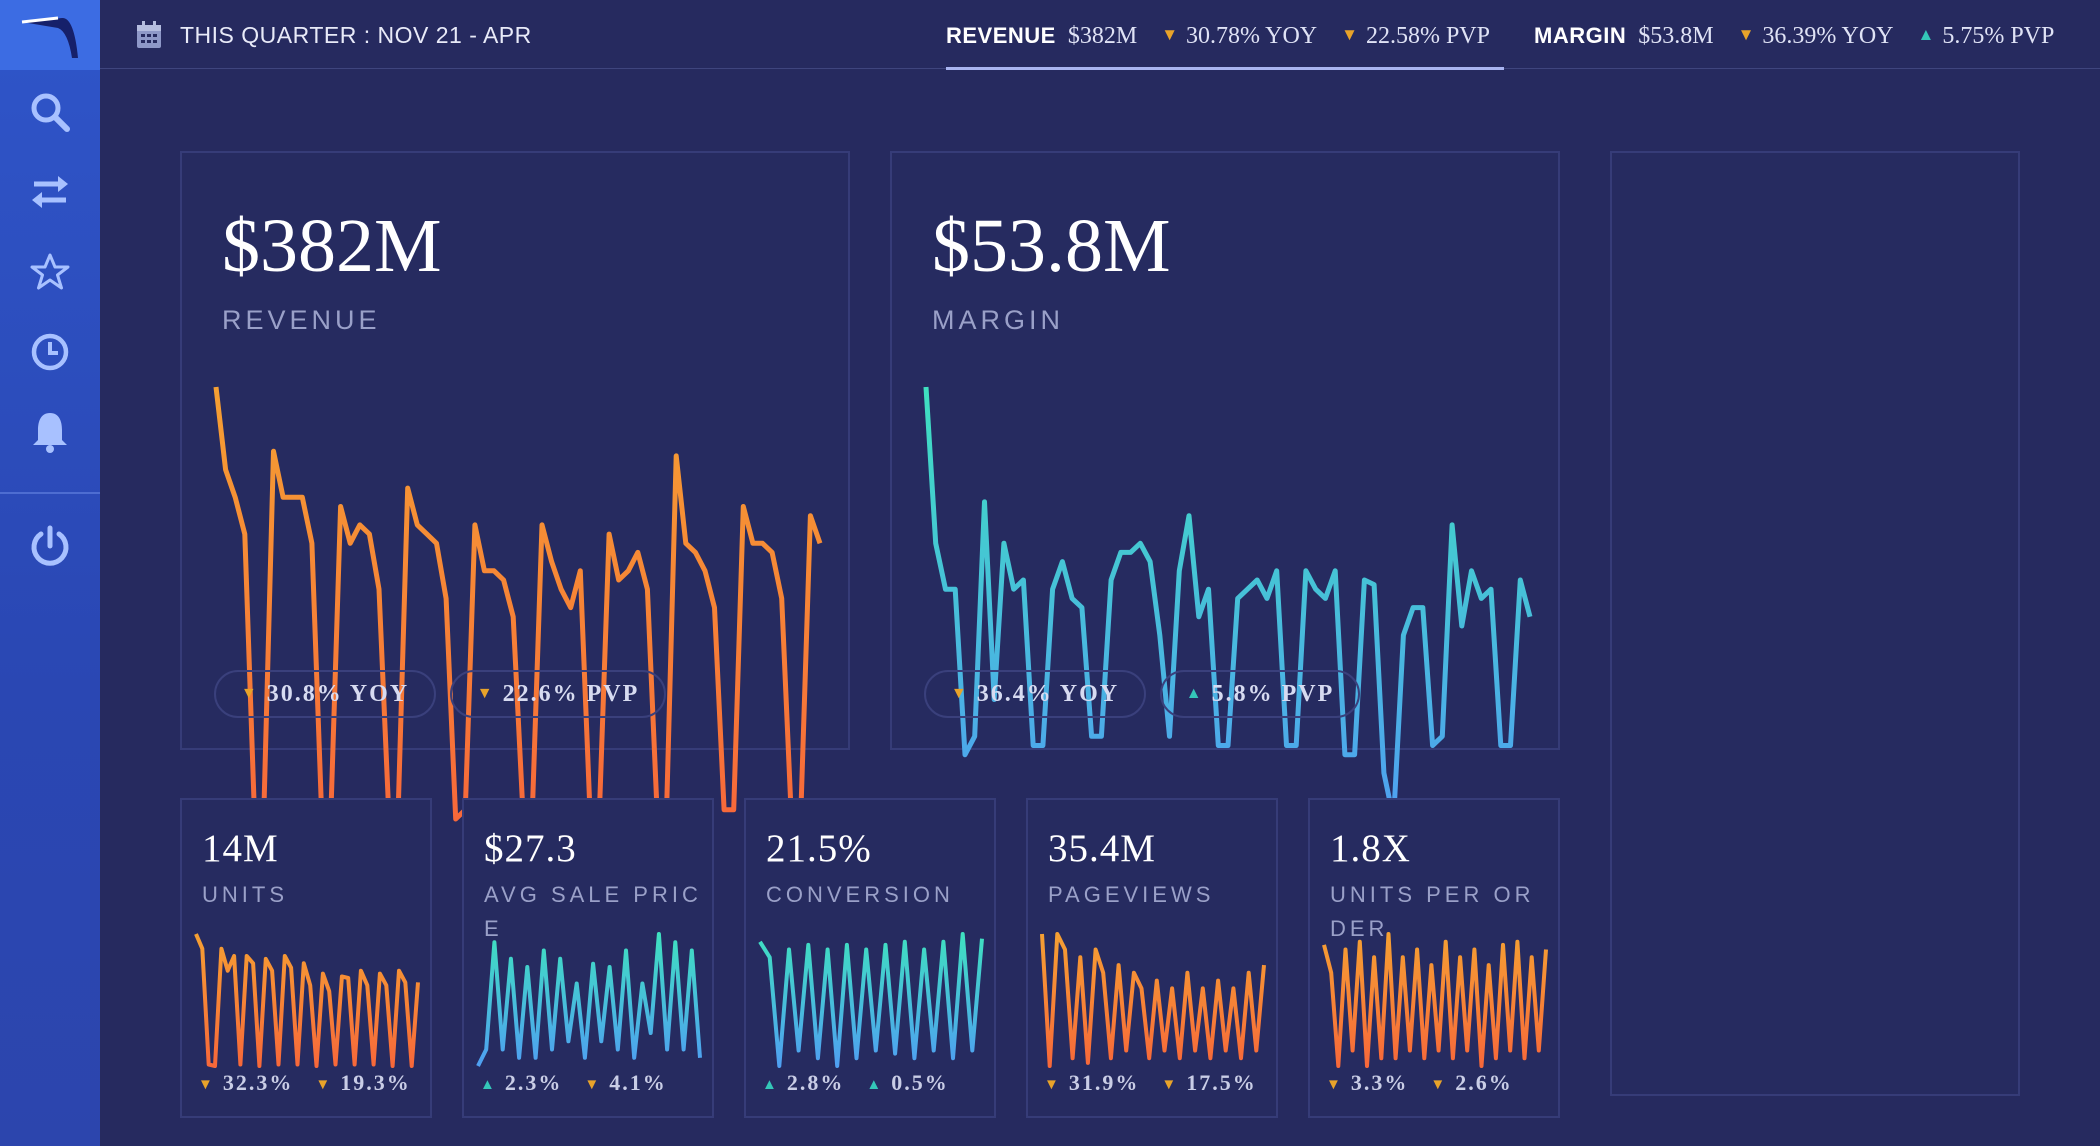  Describe the element at coordinates (332, 246) in the screenshot. I see `card-value: $382M` at that location.